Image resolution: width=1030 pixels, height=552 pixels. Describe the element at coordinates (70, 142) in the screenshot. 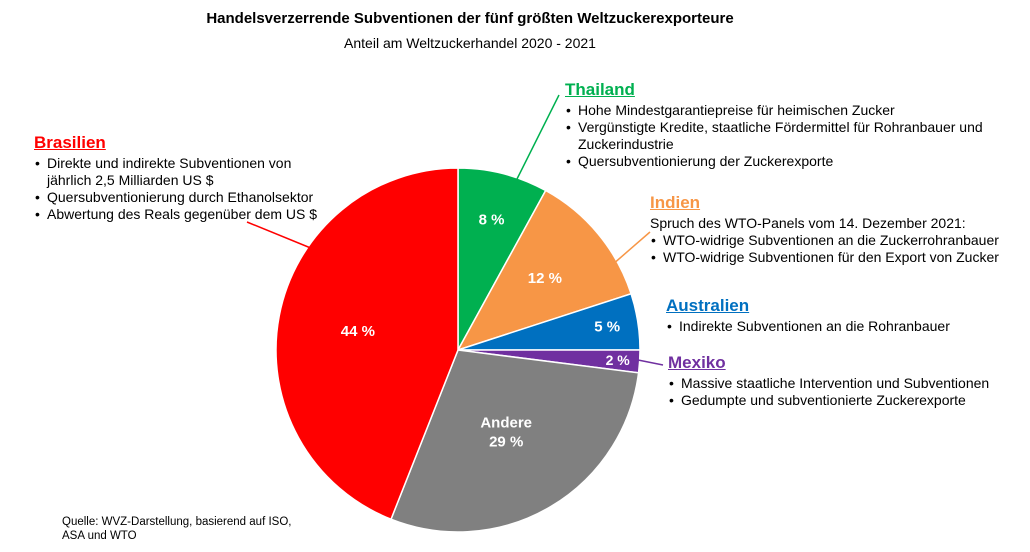

I see `country-name-brasilien: Brasilien` at that location.